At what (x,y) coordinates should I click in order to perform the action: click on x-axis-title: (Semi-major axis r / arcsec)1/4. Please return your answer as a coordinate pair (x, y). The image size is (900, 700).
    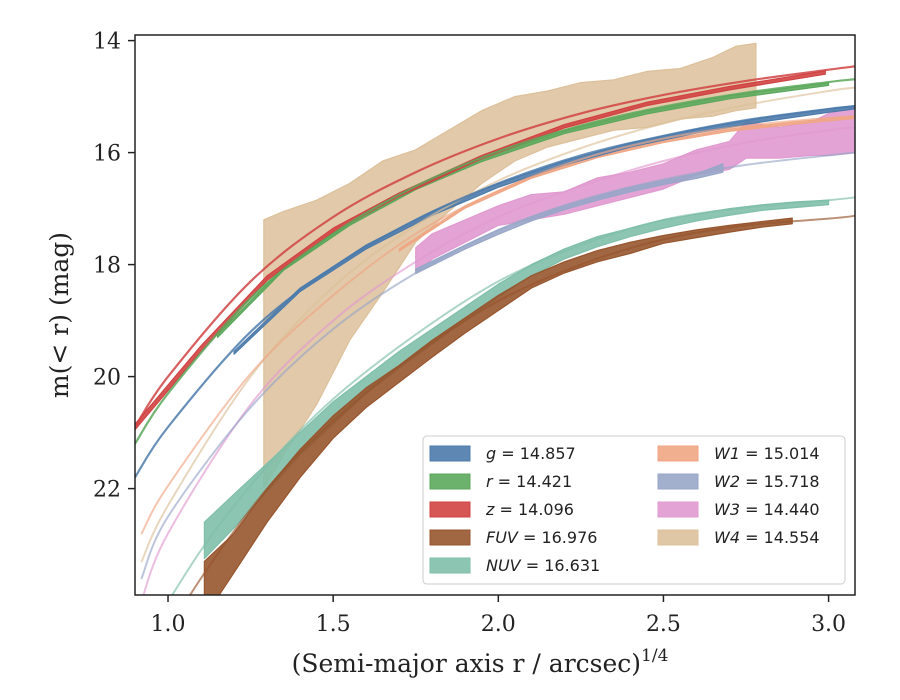
    Looking at the image, I should click on (480, 662).